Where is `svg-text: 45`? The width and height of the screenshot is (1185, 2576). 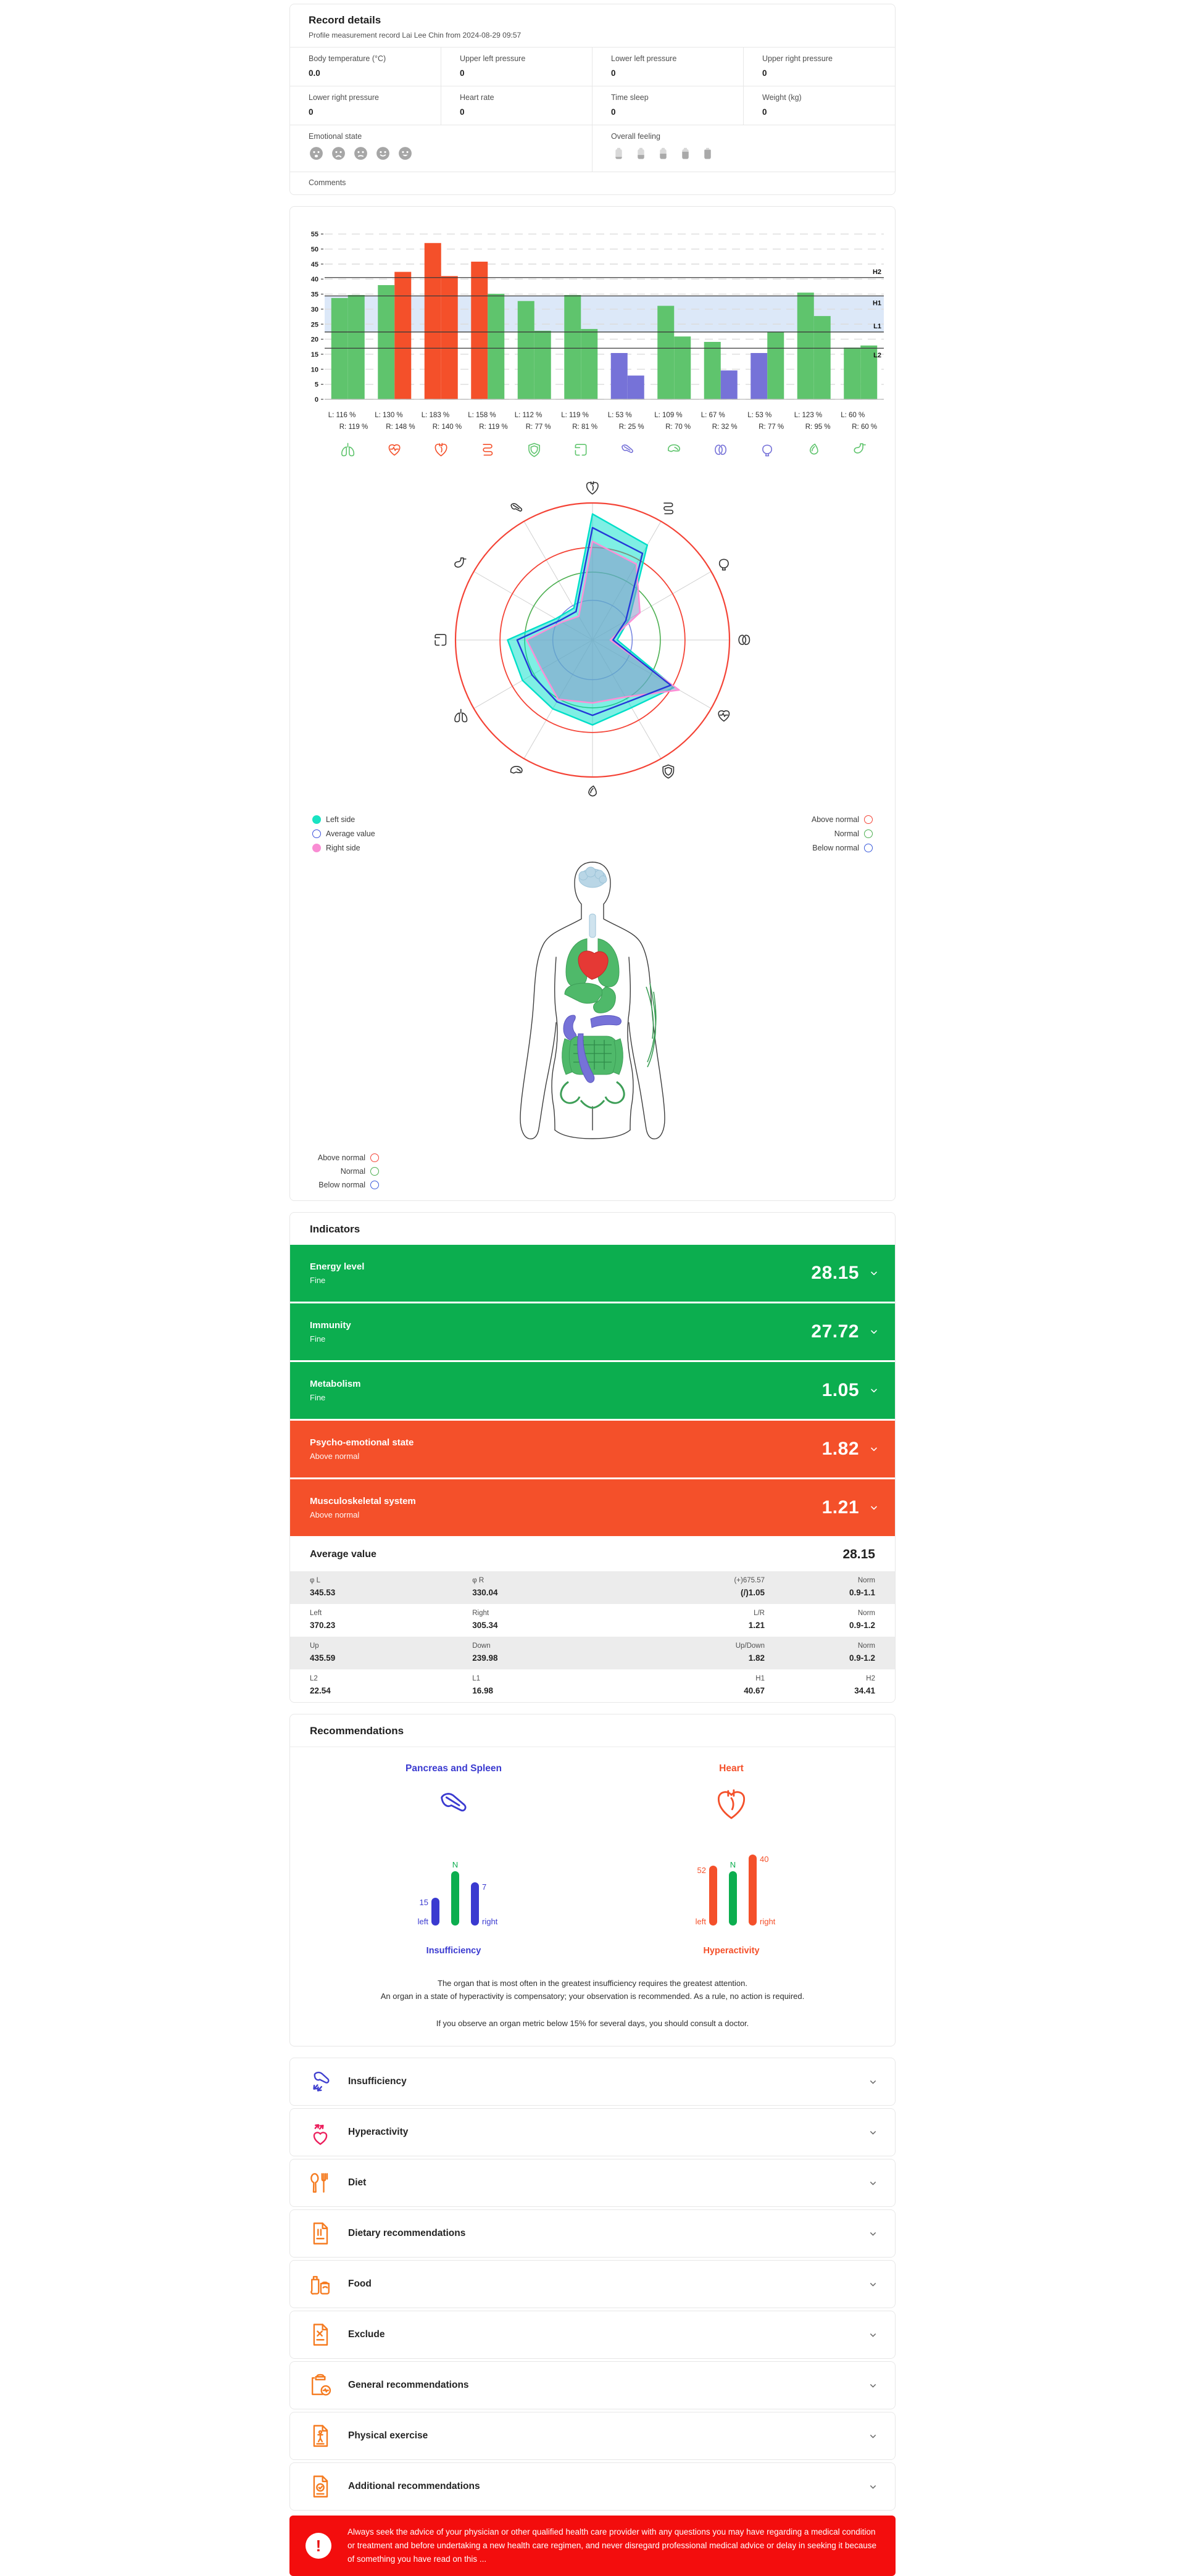 svg-text: 45 is located at coordinates (314, 264).